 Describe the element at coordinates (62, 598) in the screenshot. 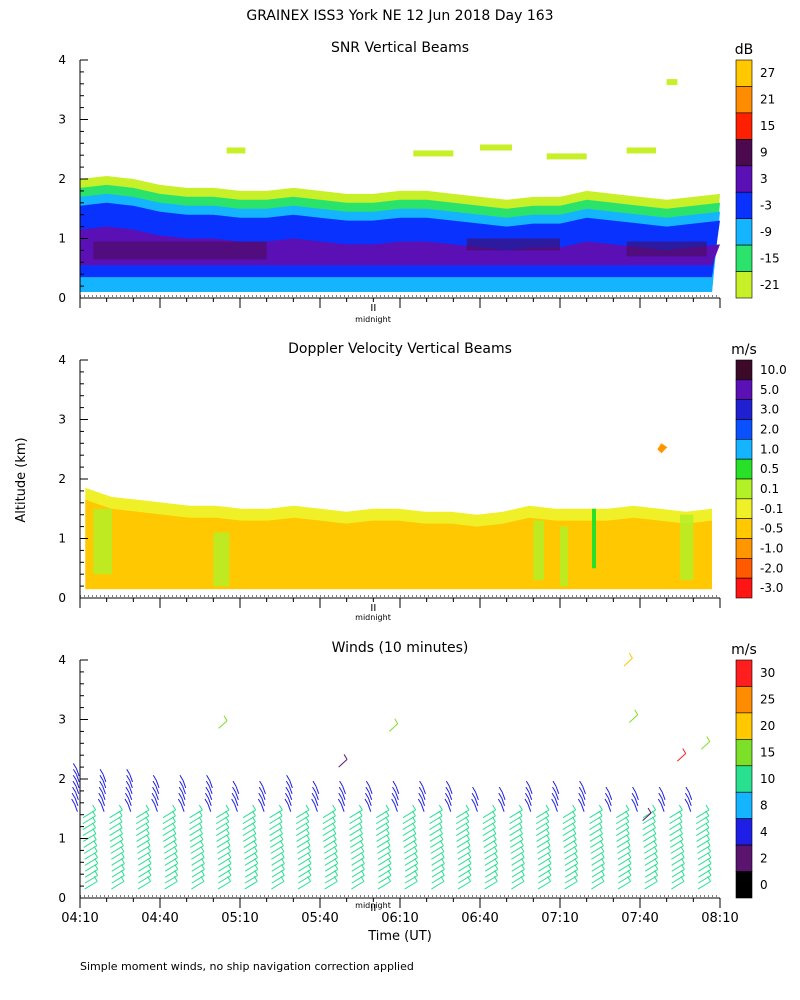

I see `y-tick-label: 0` at that location.